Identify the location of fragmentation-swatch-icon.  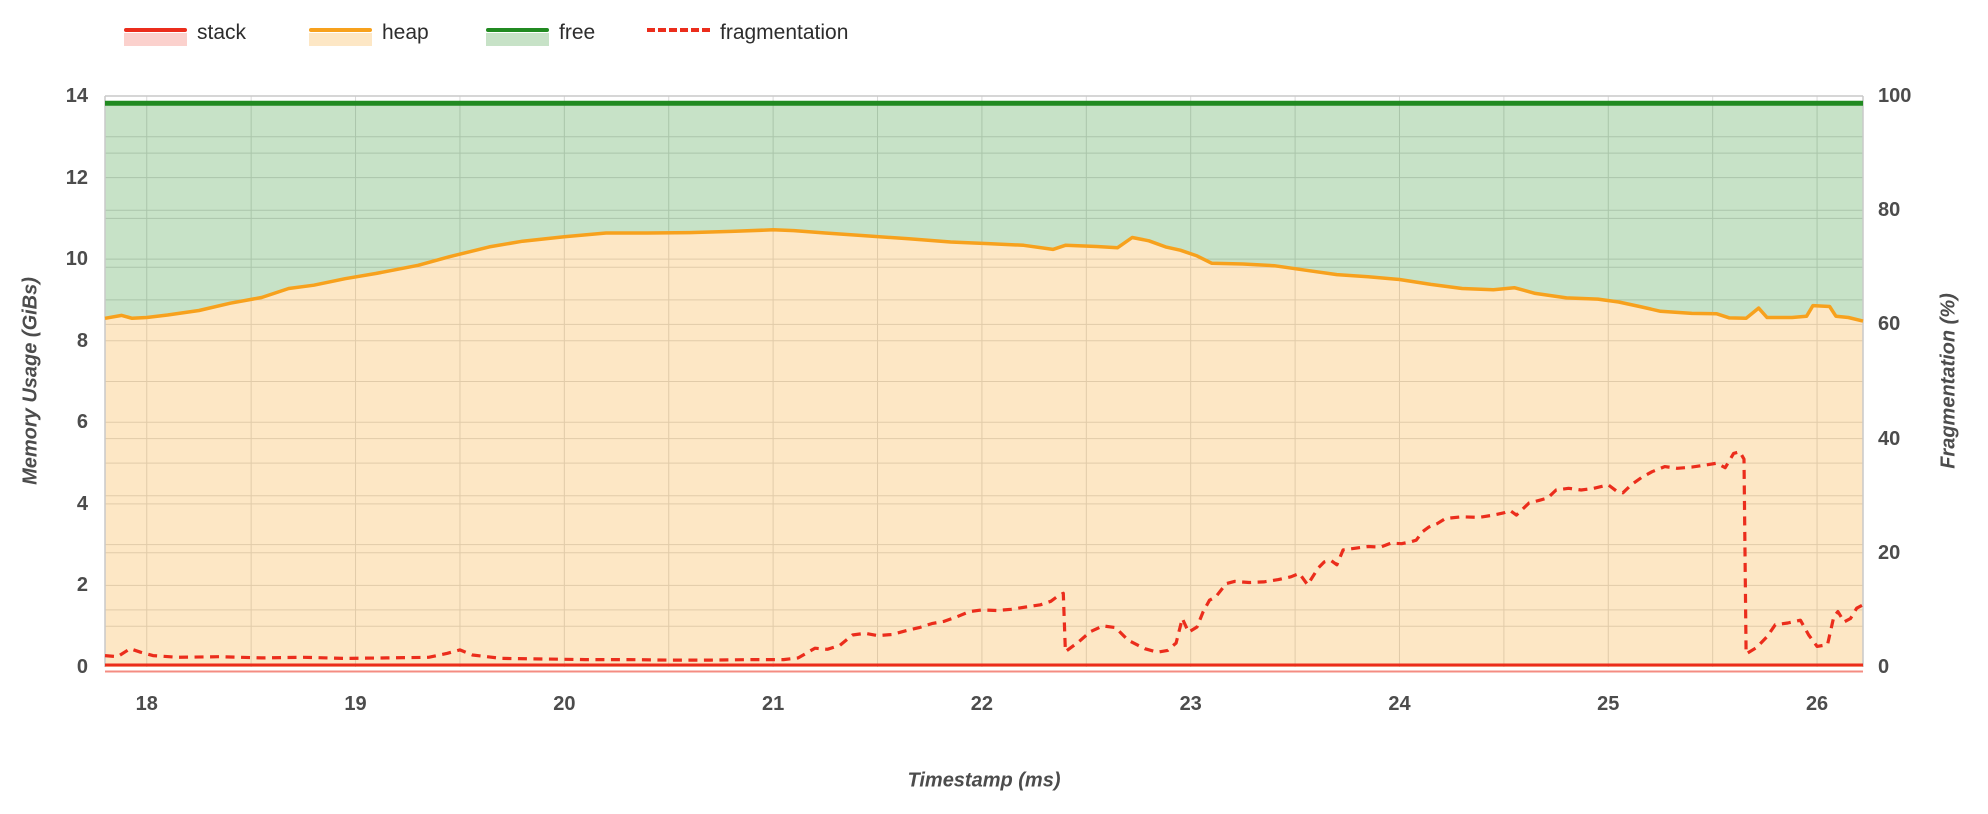
(678, 34).